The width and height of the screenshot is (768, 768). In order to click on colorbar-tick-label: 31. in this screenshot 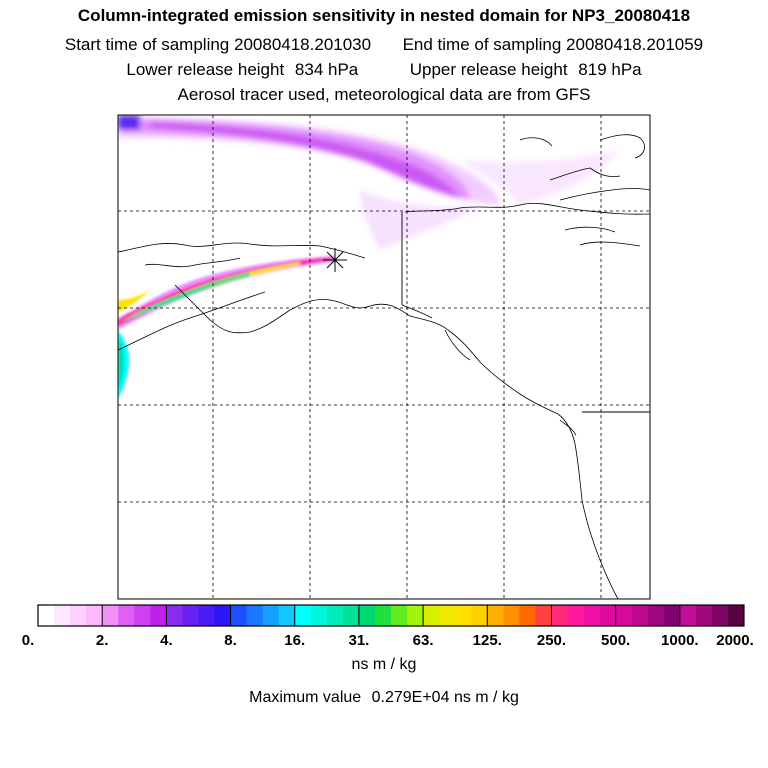, I will do `click(359, 640)`.